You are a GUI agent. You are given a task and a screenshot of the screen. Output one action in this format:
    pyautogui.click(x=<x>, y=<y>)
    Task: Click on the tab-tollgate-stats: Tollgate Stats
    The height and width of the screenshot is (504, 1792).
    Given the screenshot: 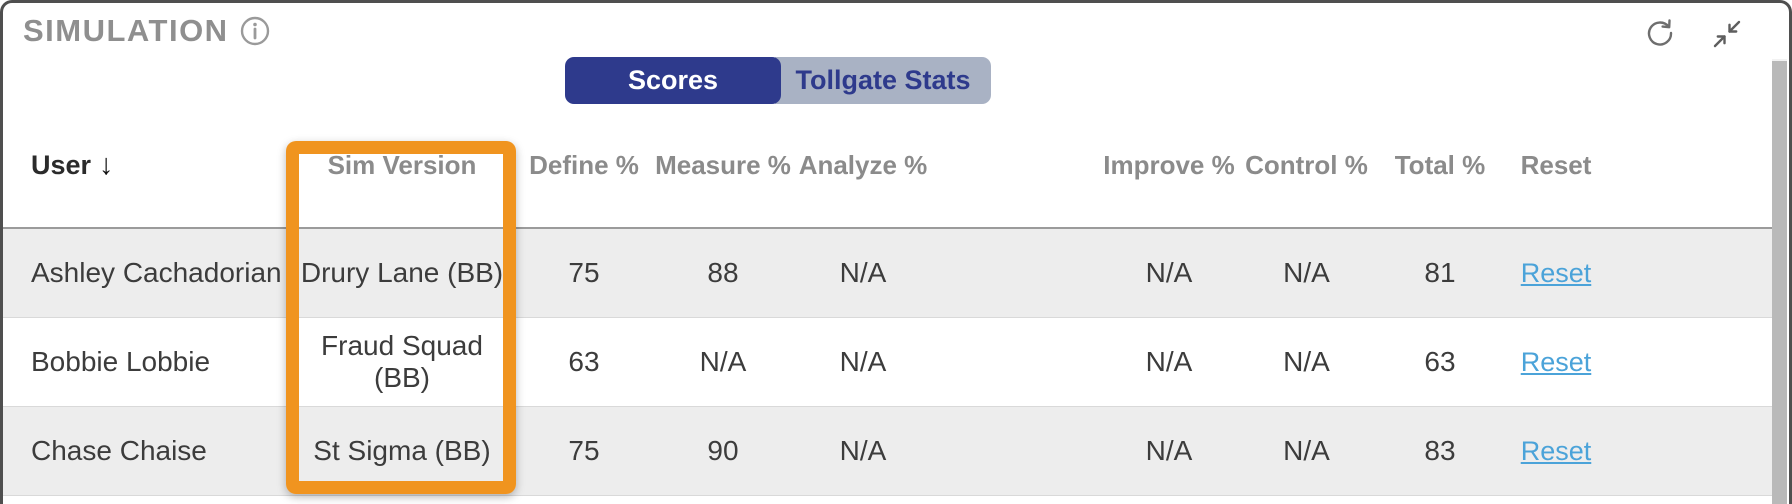 What is the action you would take?
    pyautogui.click(x=883, y=80)
    